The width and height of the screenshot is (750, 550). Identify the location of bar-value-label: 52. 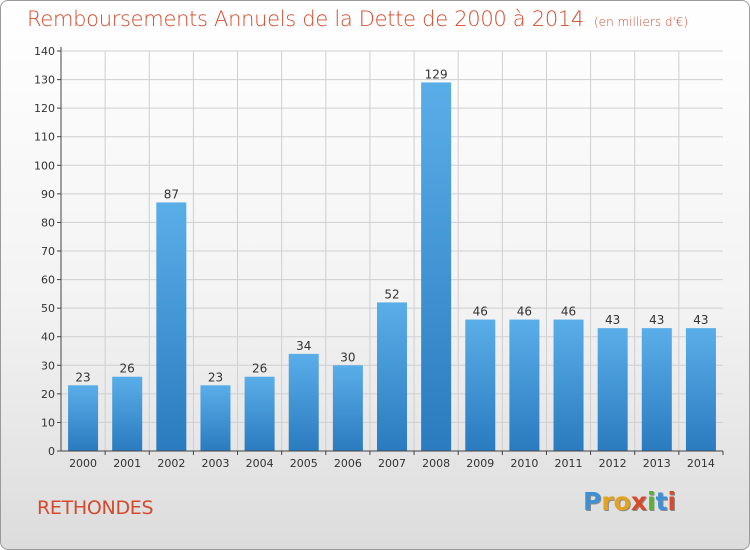
(391, 294).